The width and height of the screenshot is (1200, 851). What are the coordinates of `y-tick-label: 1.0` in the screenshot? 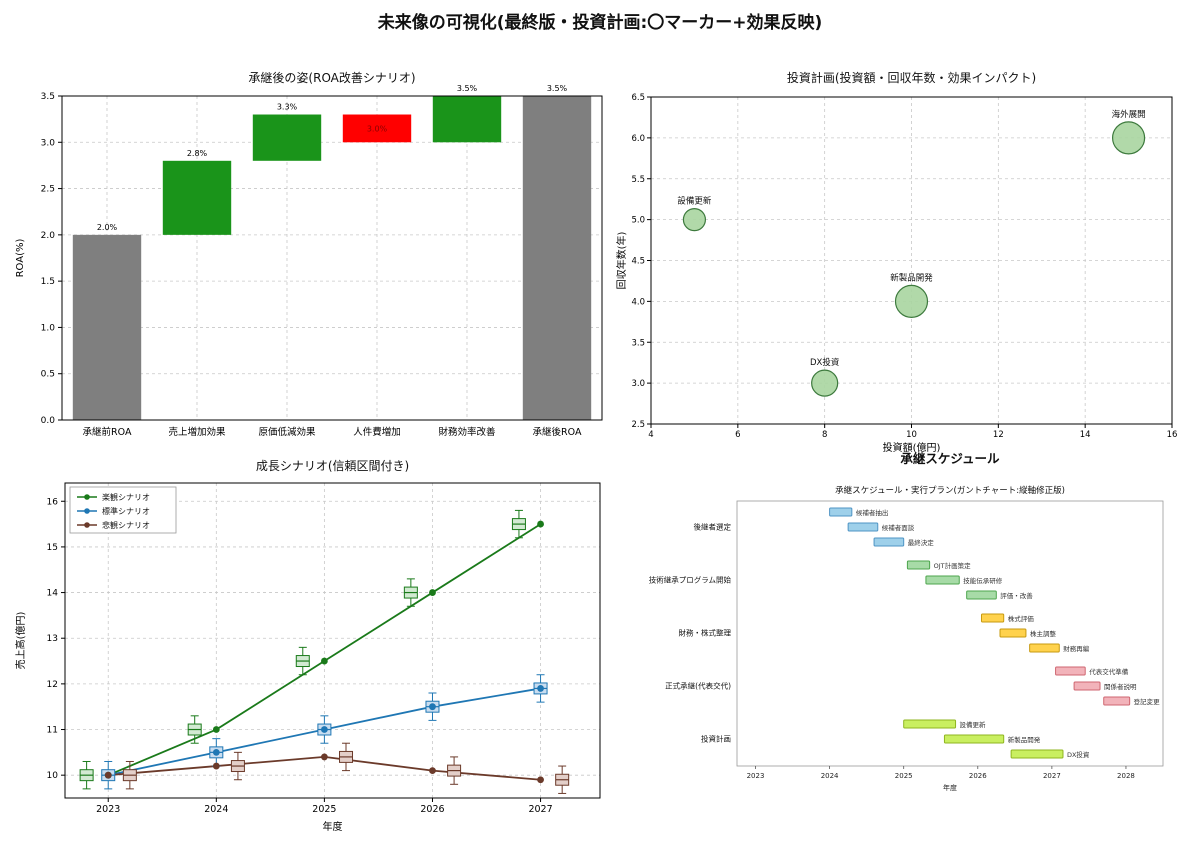 It's located at (48, 328).